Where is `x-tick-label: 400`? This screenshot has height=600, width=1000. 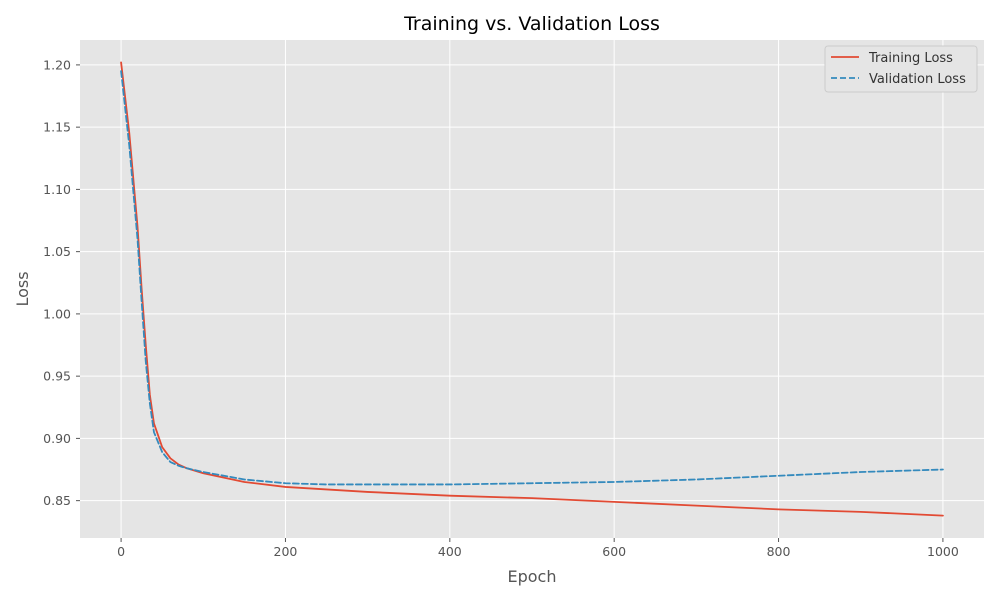
x-tick-label: 400 is located at coordinates (450, 551).